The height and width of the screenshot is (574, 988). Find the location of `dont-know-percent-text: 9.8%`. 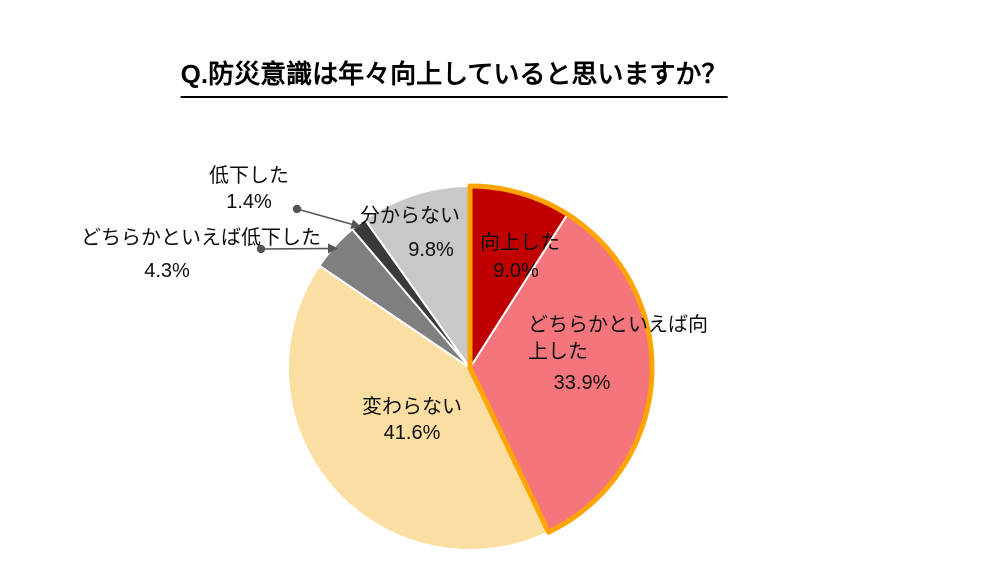

dont-know-percent-text: 9.8% is located at coordinates (431, 250).